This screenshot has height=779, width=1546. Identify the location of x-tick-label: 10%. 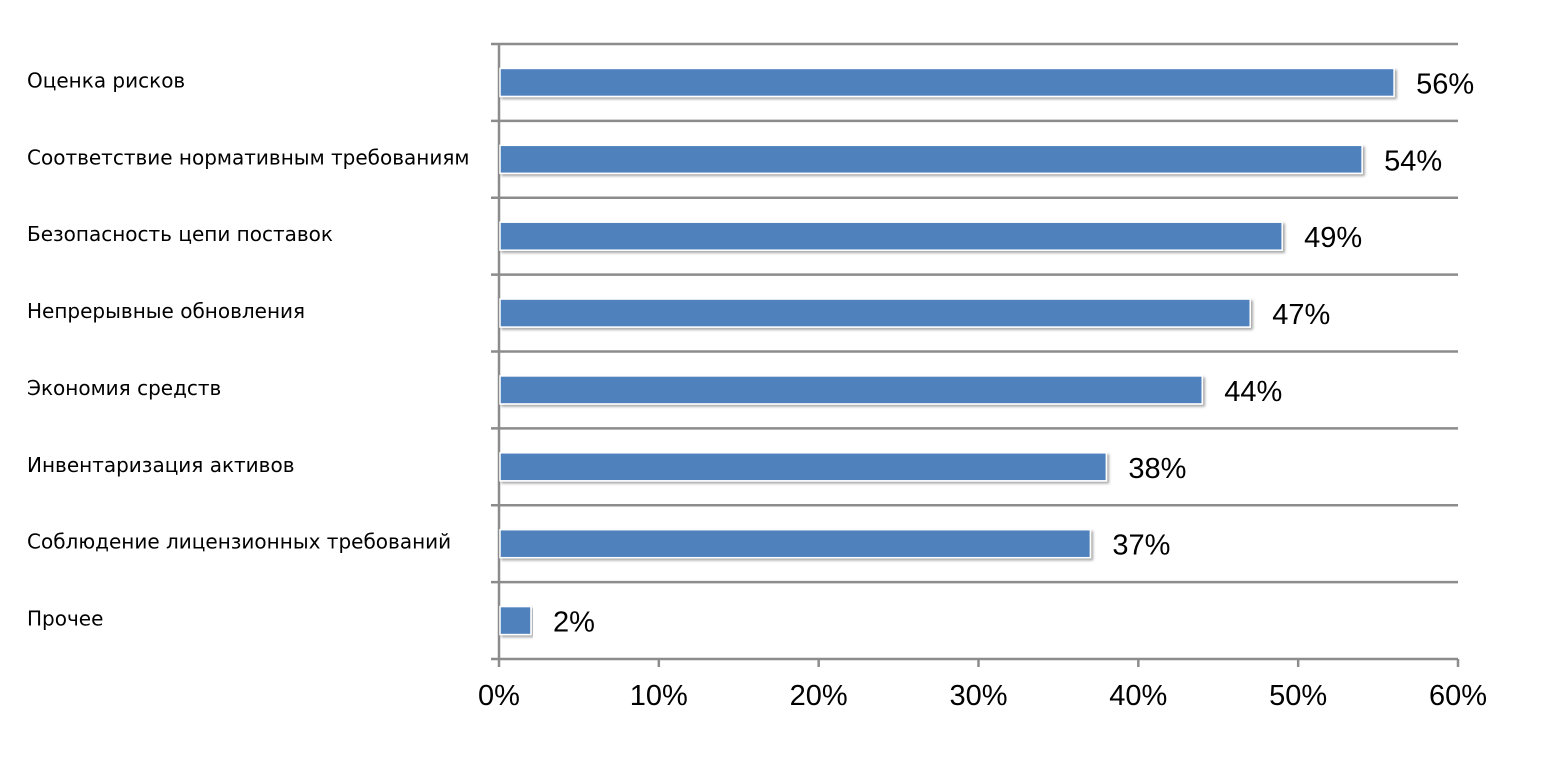
(659, 696).